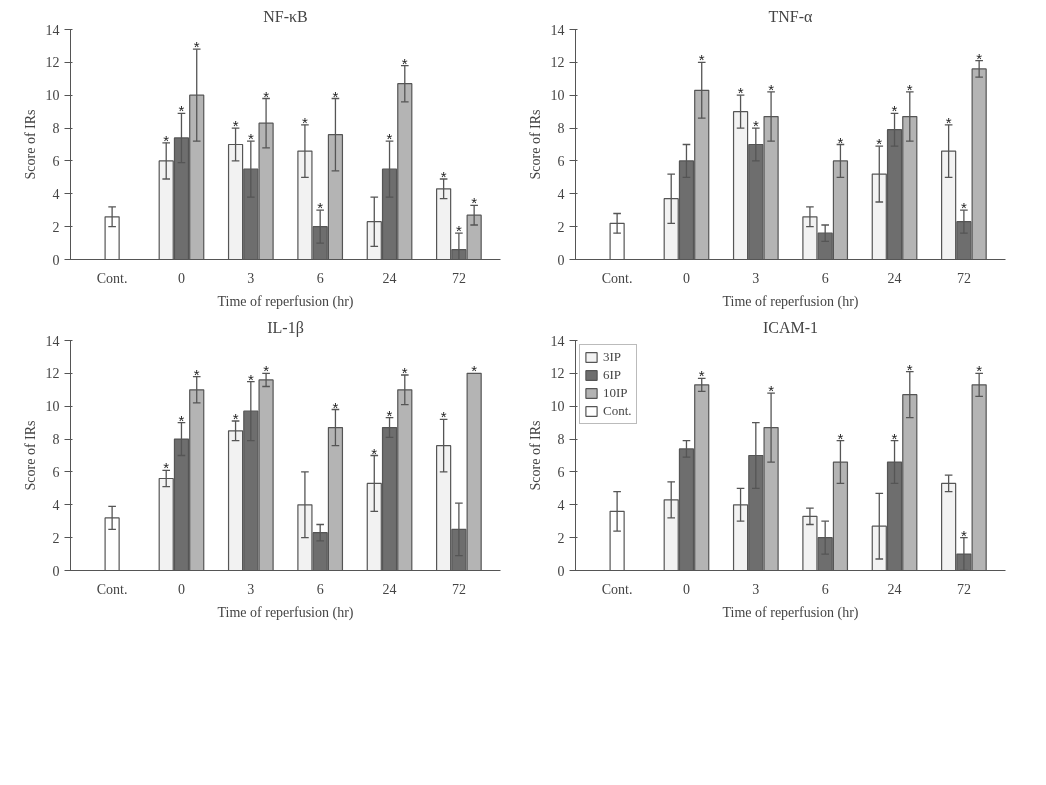 The width and height of the screenshot is (1046, 785). What do you see at coordinates (285, 16) in the screenshot?
I see `chart-title: NF-κB` at bounding box center [285, 16].